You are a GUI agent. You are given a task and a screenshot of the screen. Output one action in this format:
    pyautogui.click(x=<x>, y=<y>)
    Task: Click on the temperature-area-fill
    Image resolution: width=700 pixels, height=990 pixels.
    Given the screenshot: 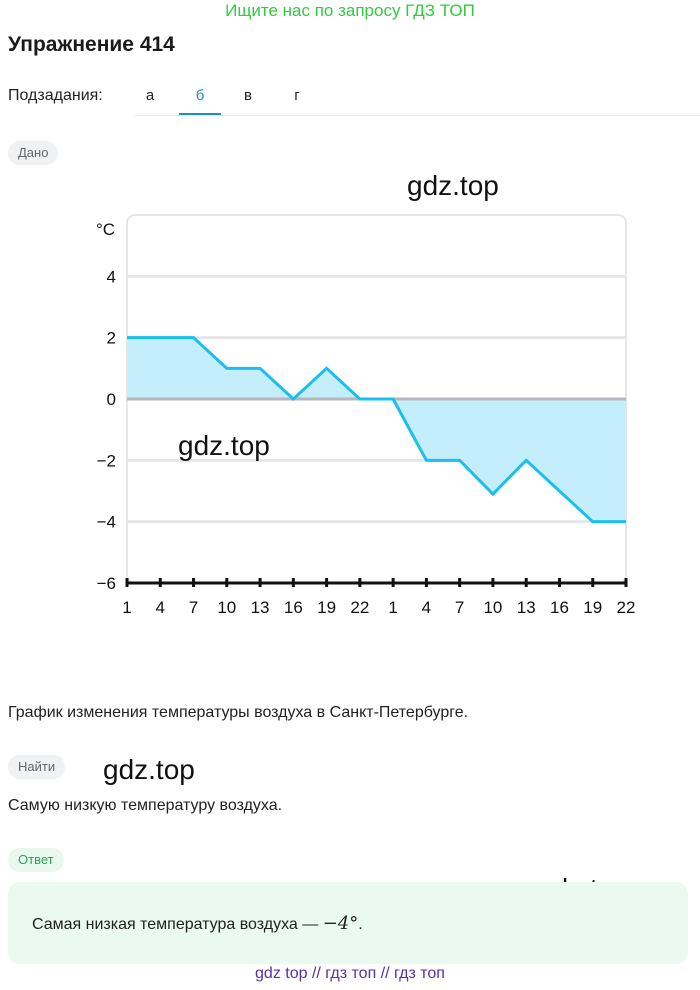 What is the action you would take?
    pyautogui.click(x=376, y=429)
    